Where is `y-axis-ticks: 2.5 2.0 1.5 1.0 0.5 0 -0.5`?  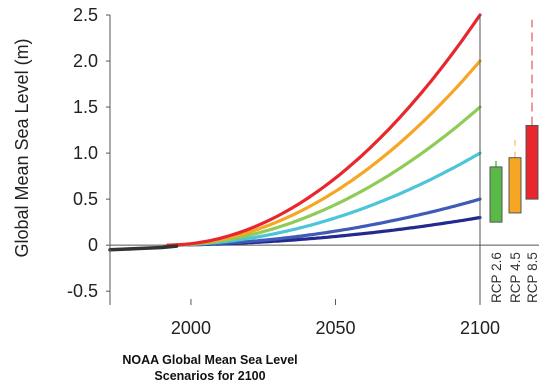
y-axis-ticks: 2.5 2.0 1.5 1.0 0.5 0 -0.5 is located at coordinates (88, 153).